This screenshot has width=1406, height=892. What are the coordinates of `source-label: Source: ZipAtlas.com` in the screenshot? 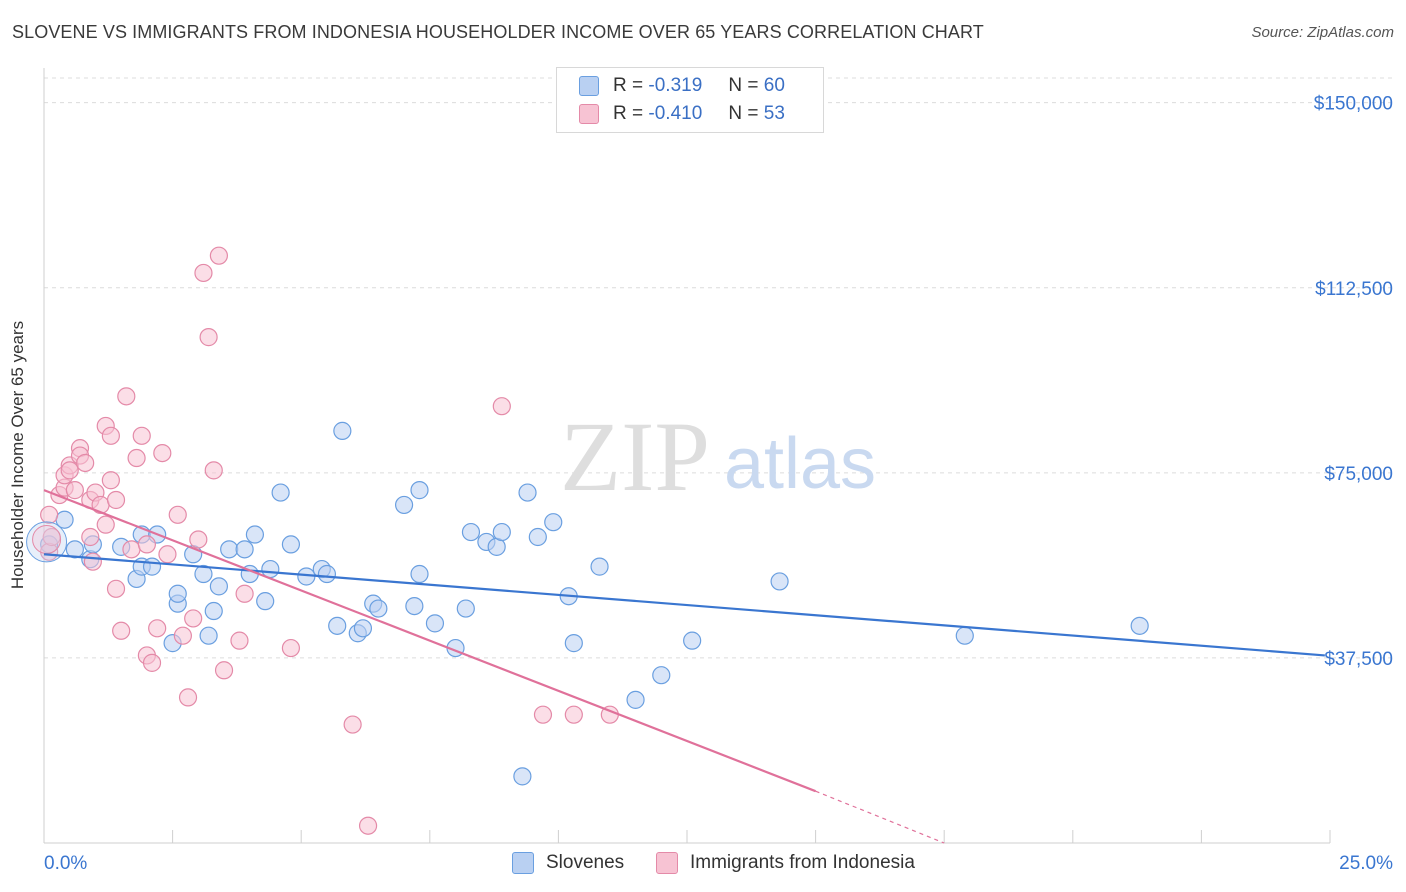 It's located at (1322, 32).